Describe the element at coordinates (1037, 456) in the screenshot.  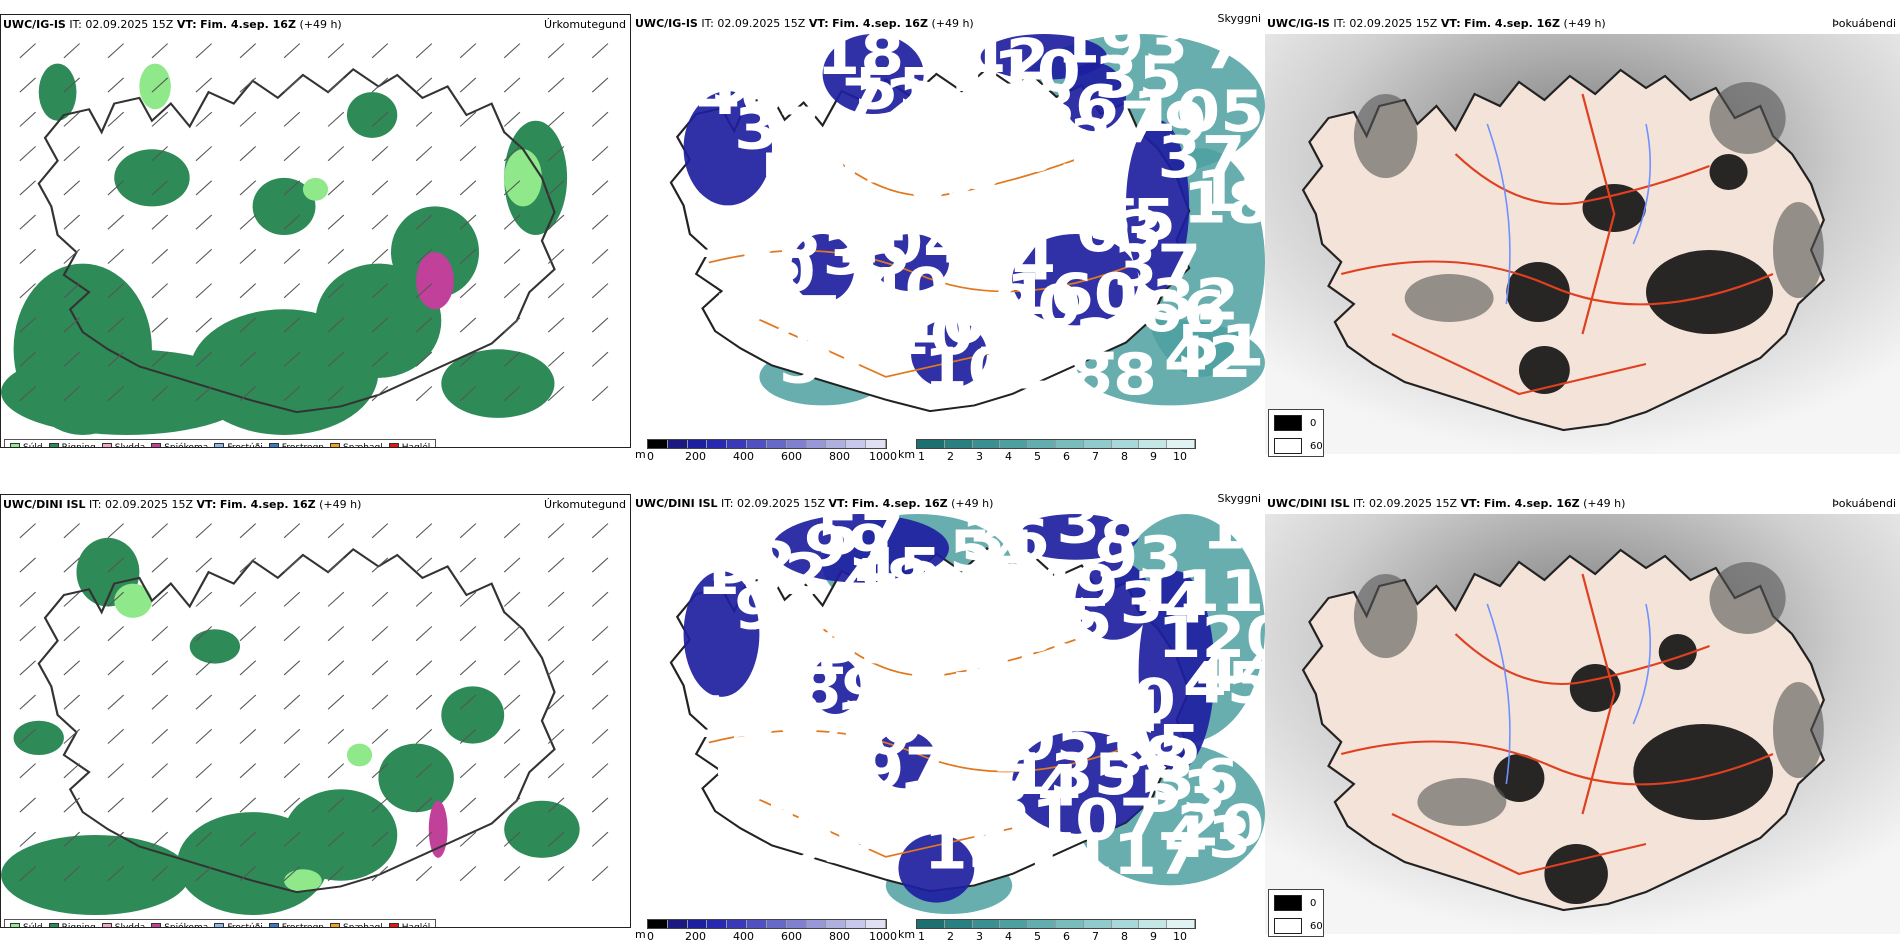
I see `colorbar-tick: 5` at that location.